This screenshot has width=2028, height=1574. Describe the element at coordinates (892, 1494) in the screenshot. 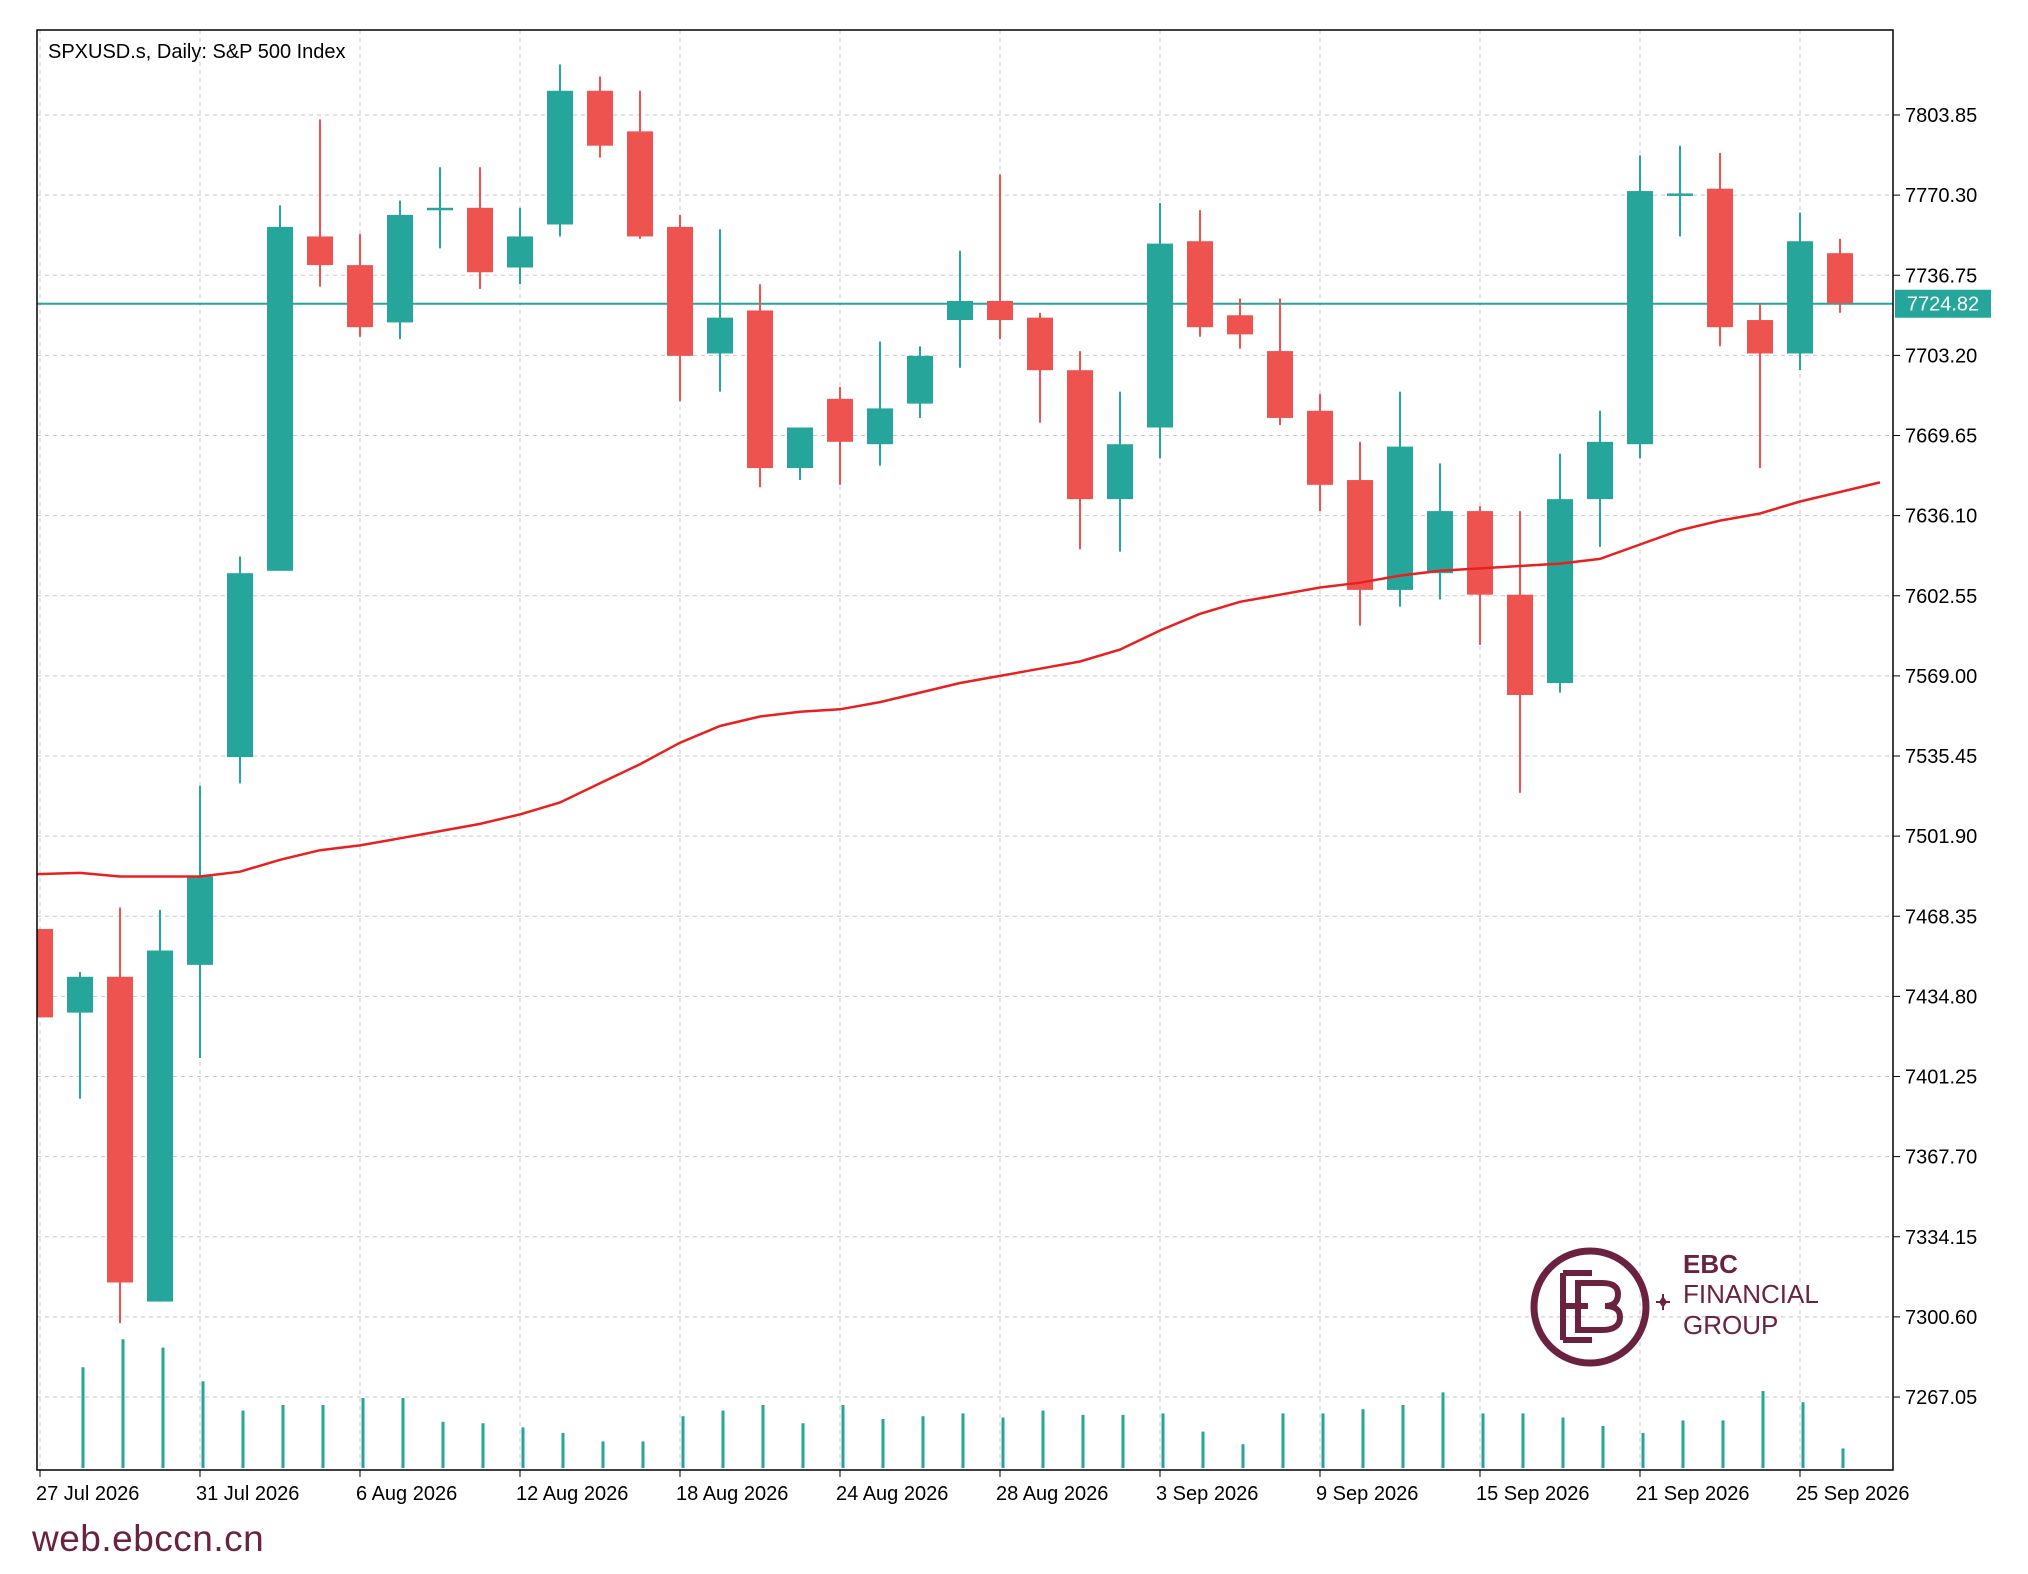

I see `x-tick-label: 24 Aug 2026` at that location.